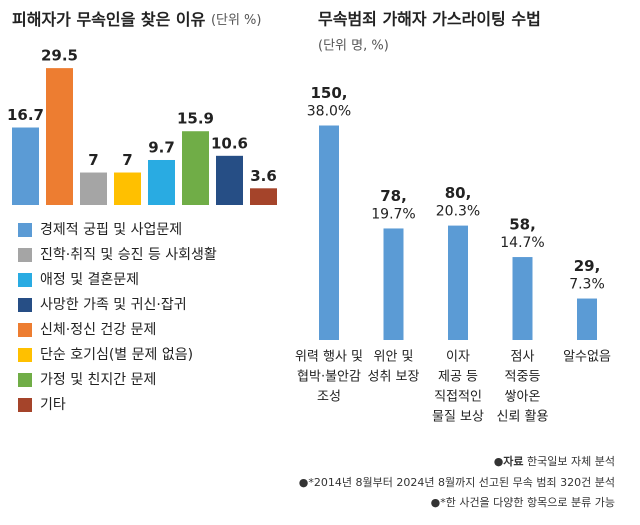 The image size is (640, 525). What do you see at coordinates (429, 19) in the screenshot?
I see `right-title: 무속범죄 가해자 가스라이팅 수법` at bounding box center [429, 19].